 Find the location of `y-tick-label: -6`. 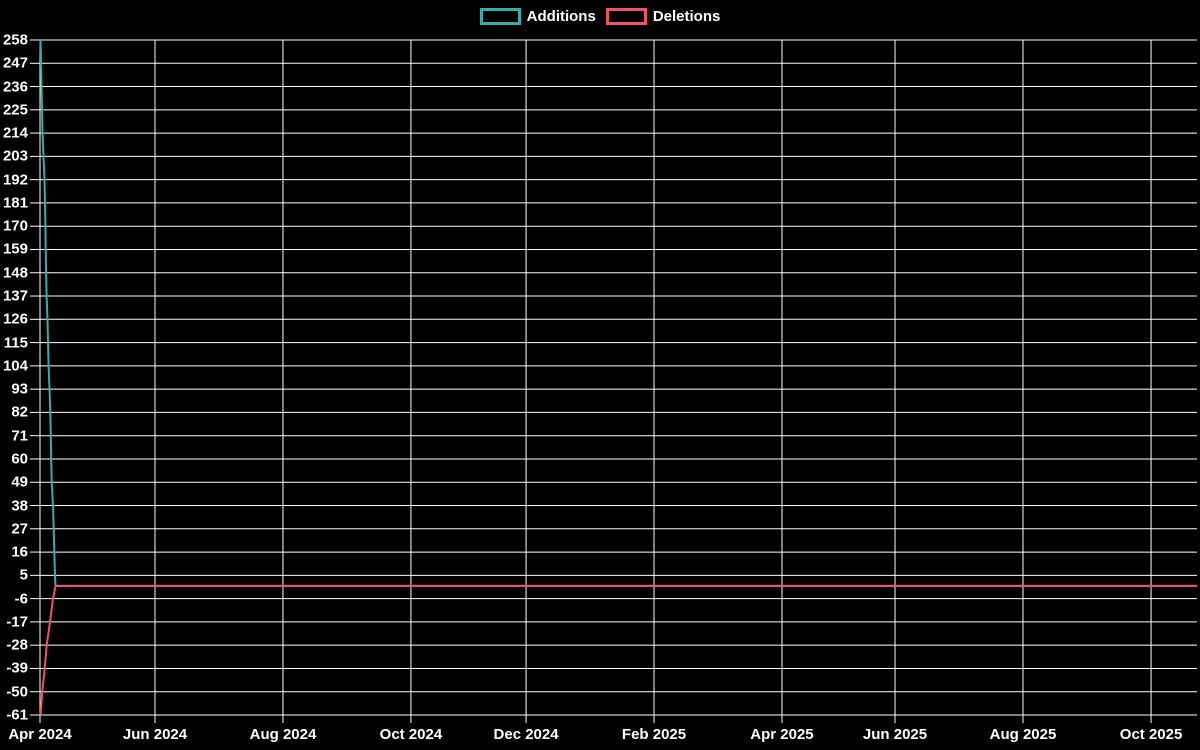

y-tick-label: -6 is located at coordinates (21, 599).